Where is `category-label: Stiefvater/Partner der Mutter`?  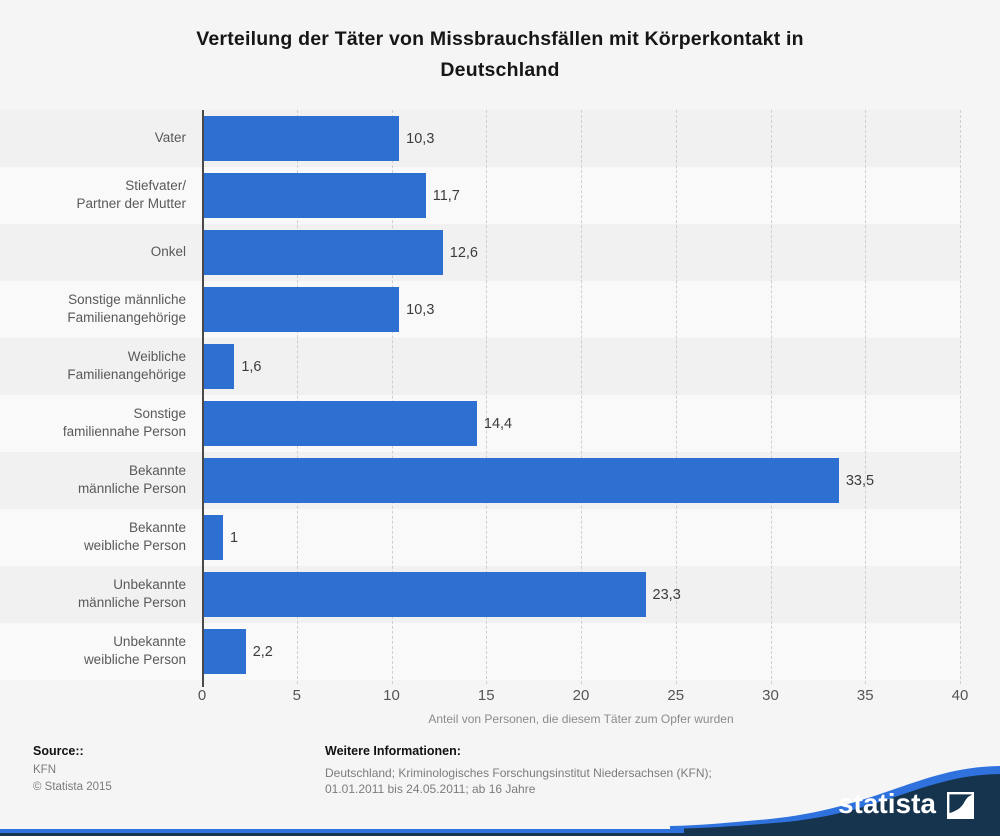
category-label: Stiefvater/Partner der Mutter is located at coordinates (93, 195).